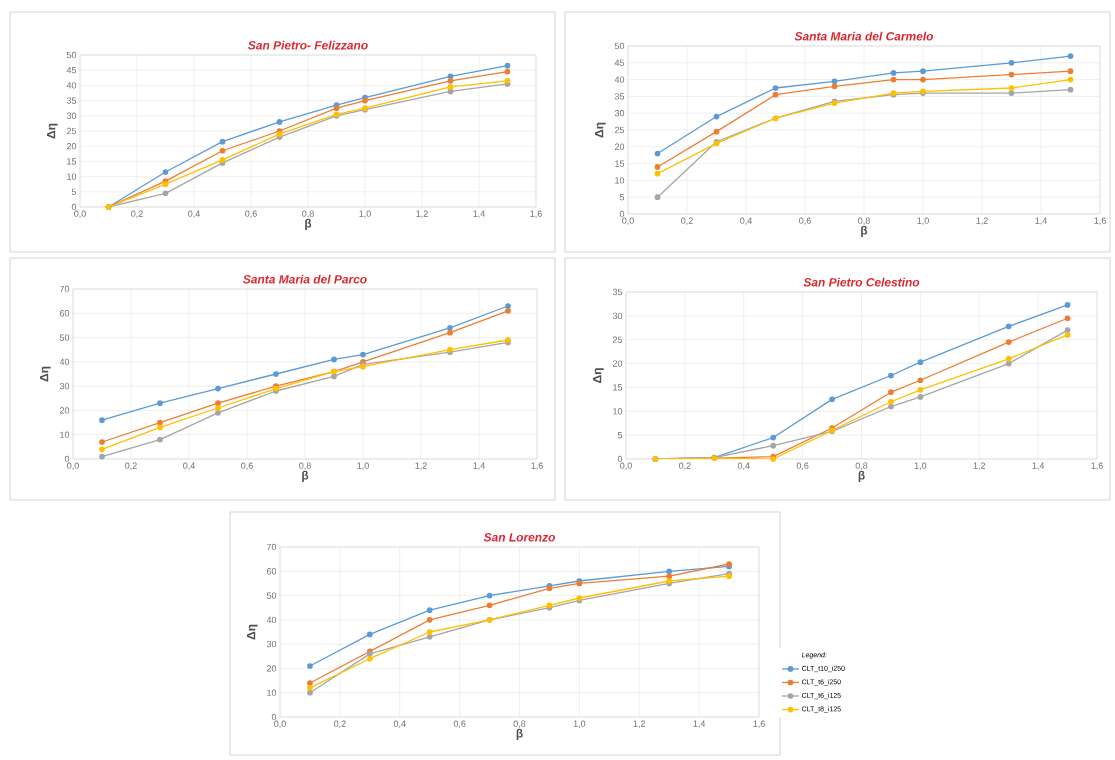 Image resolution: width=1115 pixels, height=760 pixels. What do you see at coordinates (861, 282) in the screenshot?
I see `chart-title: San Pietro Celestino` at bounding box center [861, 282].